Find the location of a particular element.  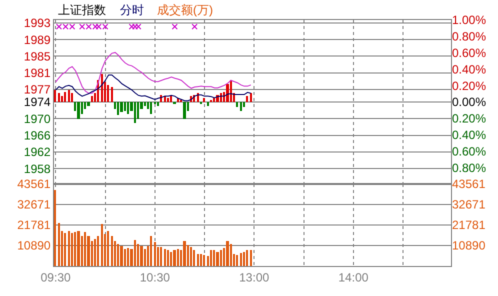

y-tick-label: 1970 is located at coordinates (37, 119).